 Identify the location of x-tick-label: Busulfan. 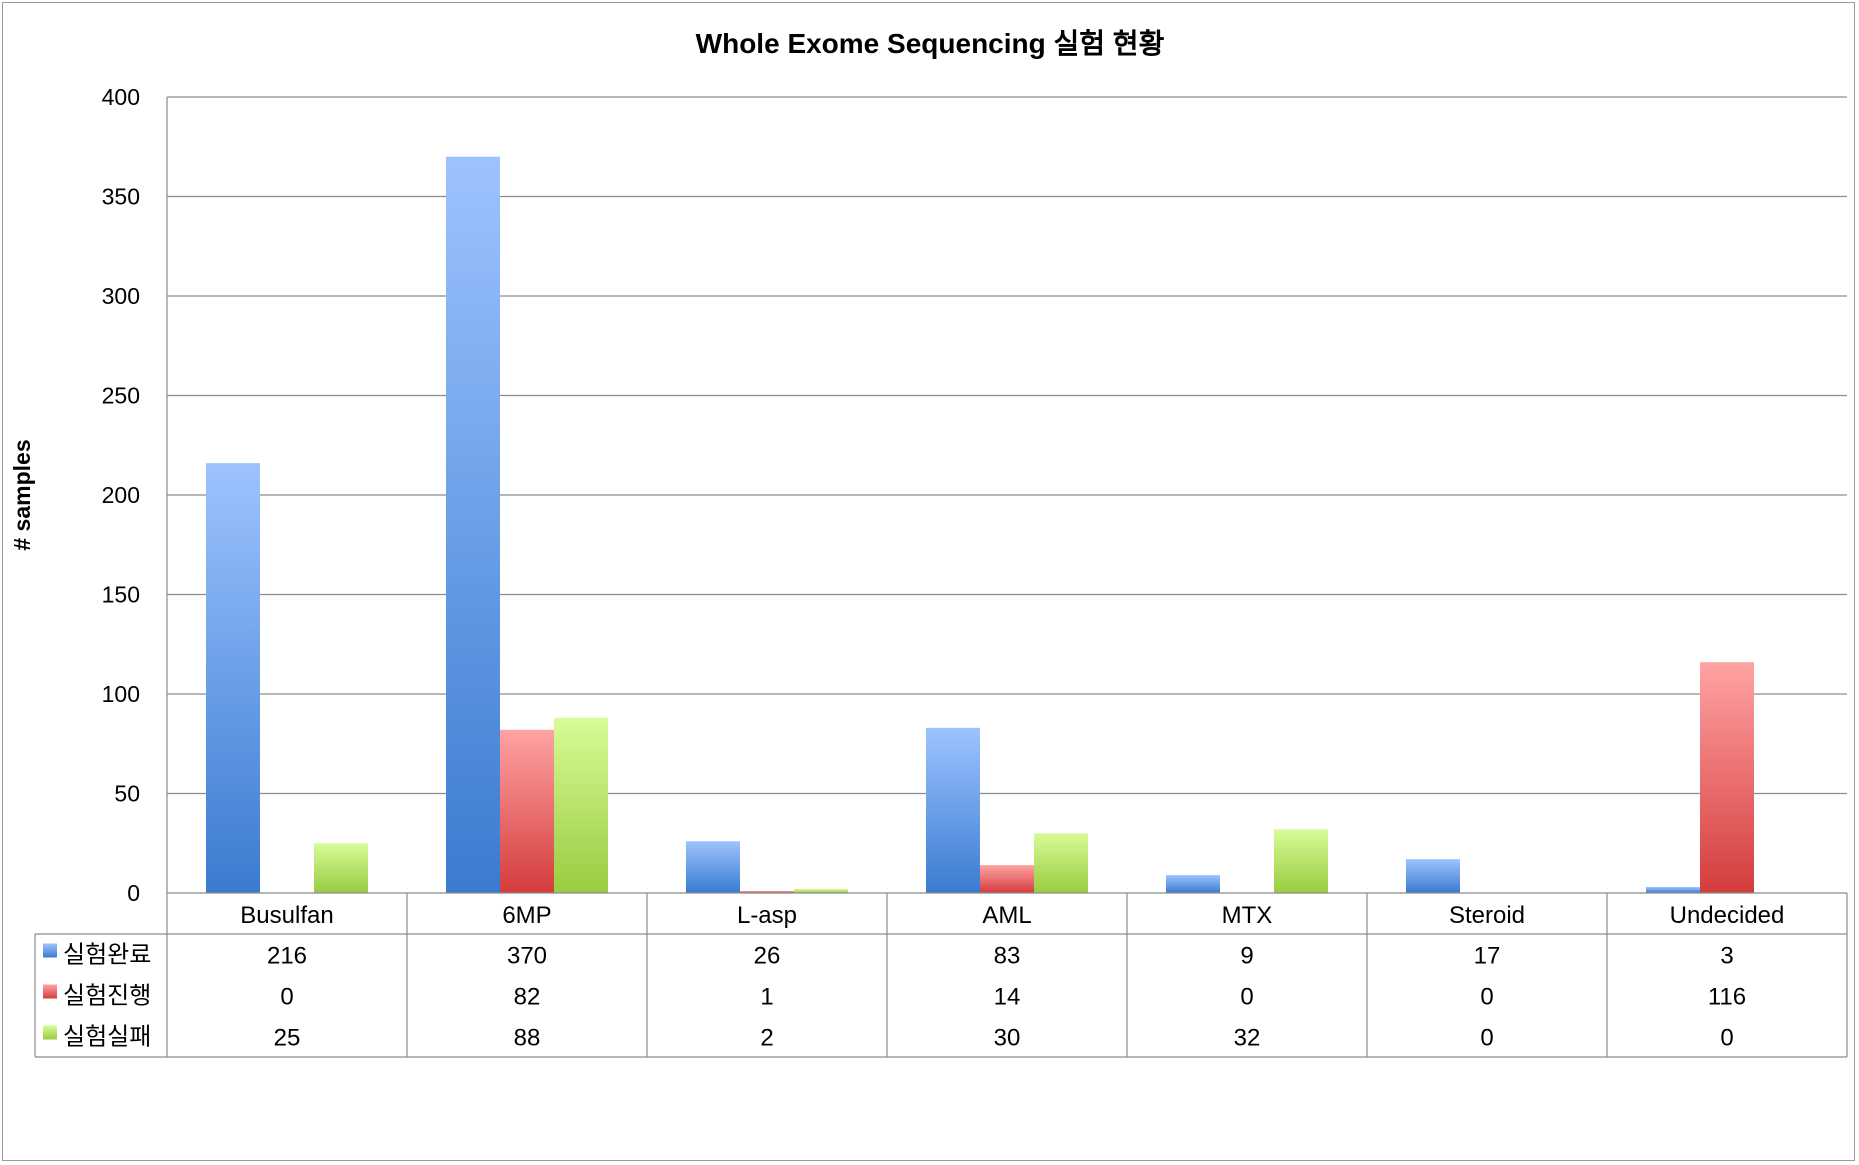
(286, 915).